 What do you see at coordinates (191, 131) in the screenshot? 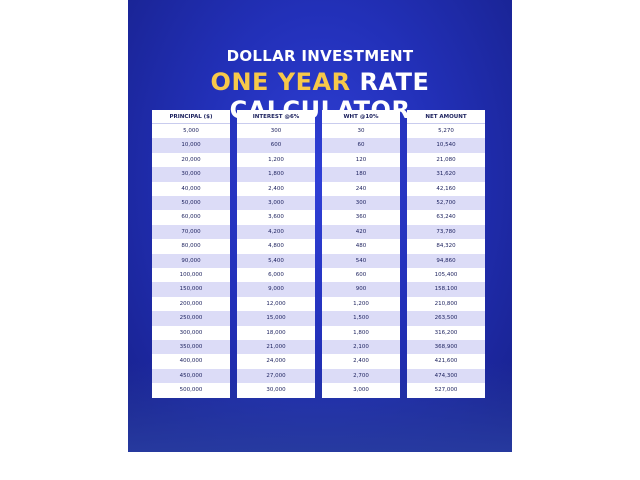
I see `table-cell: 5,000` at bounding box center [191, 131].